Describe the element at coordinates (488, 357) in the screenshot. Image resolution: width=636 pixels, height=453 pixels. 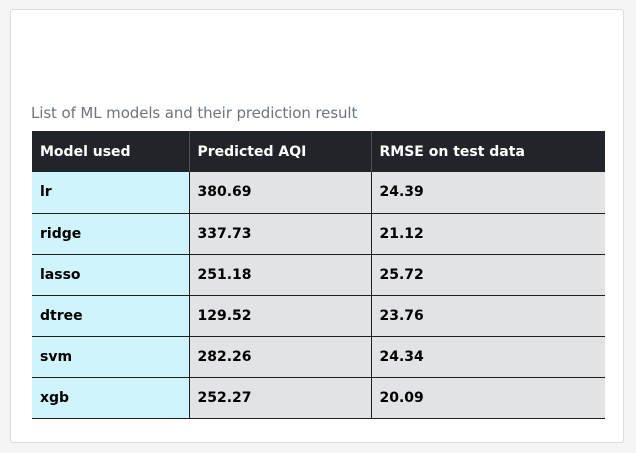
I see `rmse-cell: 24.34` at that location.